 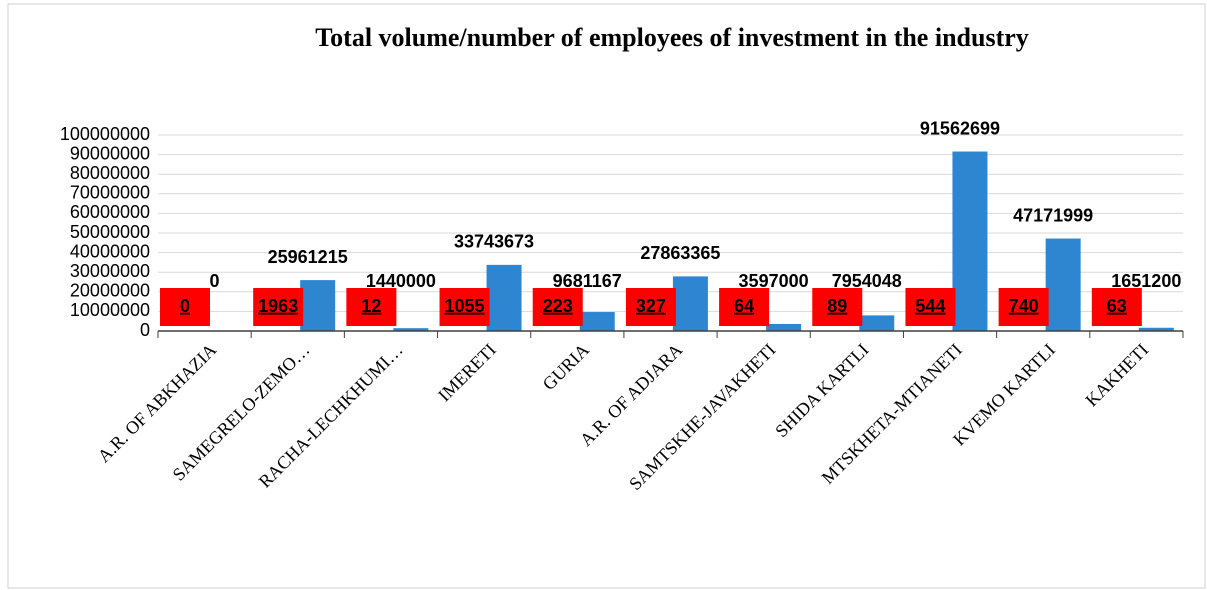 What do you see at coordinates (774, 281) in the screenshot?
I see `data-label: 3597000` at bounding box center [774, 281].